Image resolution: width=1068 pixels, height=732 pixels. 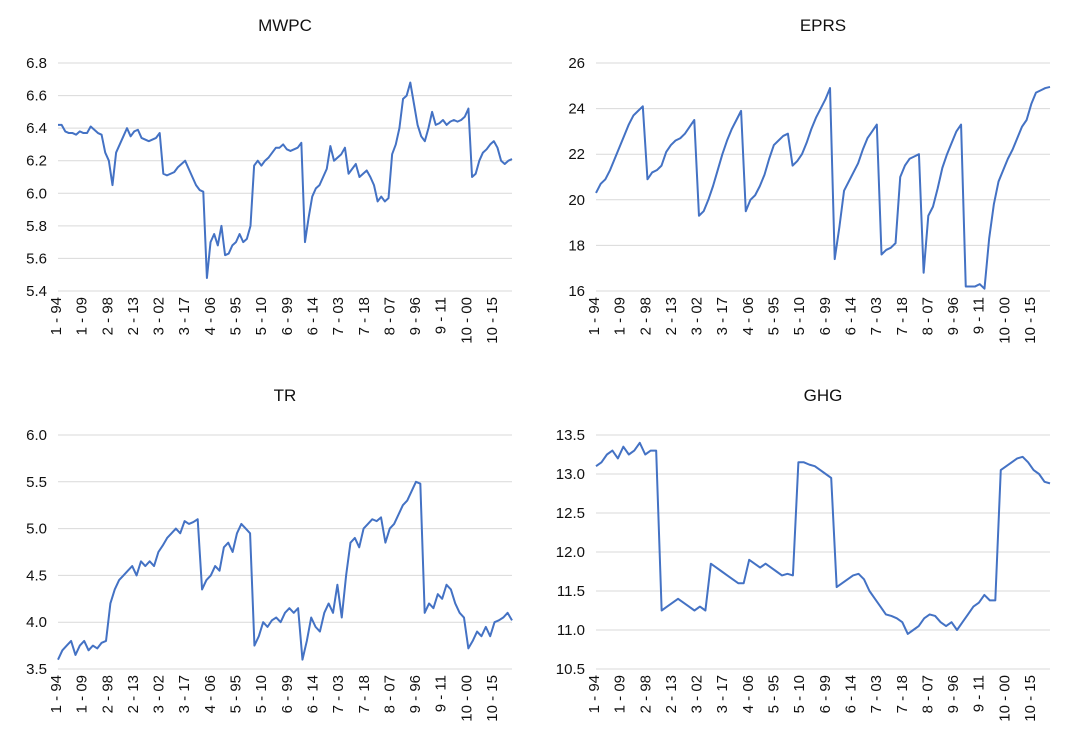 I want to click on y-tick-label: 22, so click(x=576, y=154).